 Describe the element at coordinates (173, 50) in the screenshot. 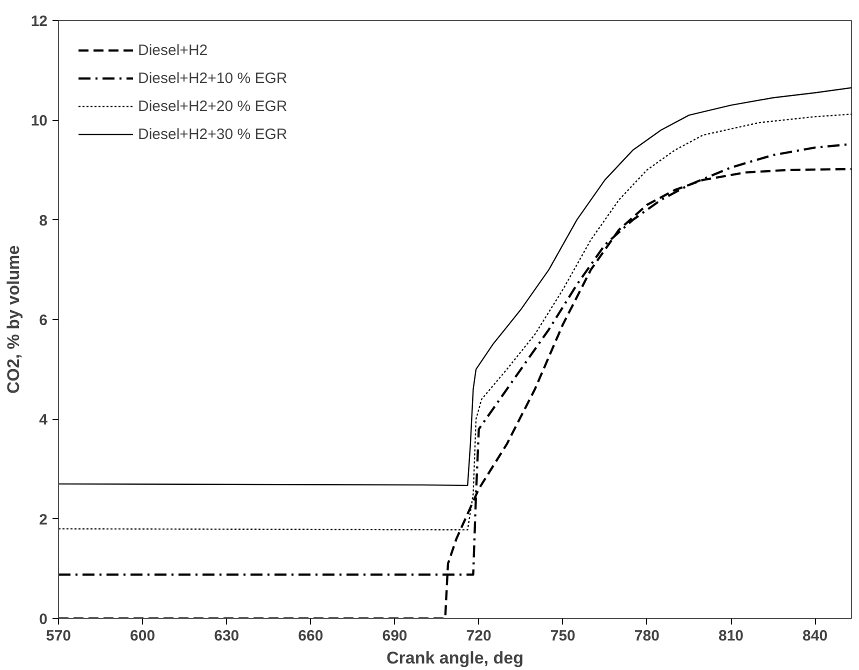

I see `legend-label: Diesel+H2` at that location.